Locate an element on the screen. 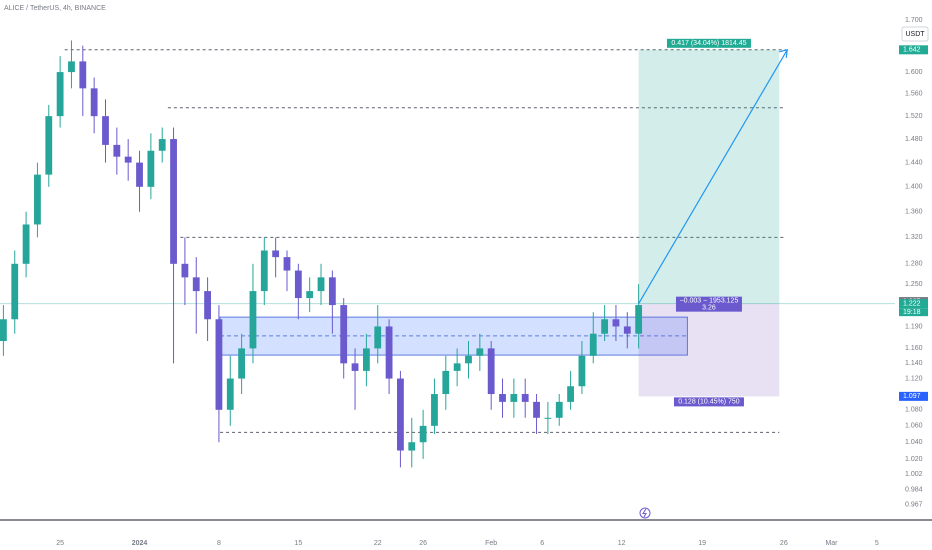 This screenshot has width=932, height=550. y-tick-label: 1.190 is located at coordinates (914, 326).